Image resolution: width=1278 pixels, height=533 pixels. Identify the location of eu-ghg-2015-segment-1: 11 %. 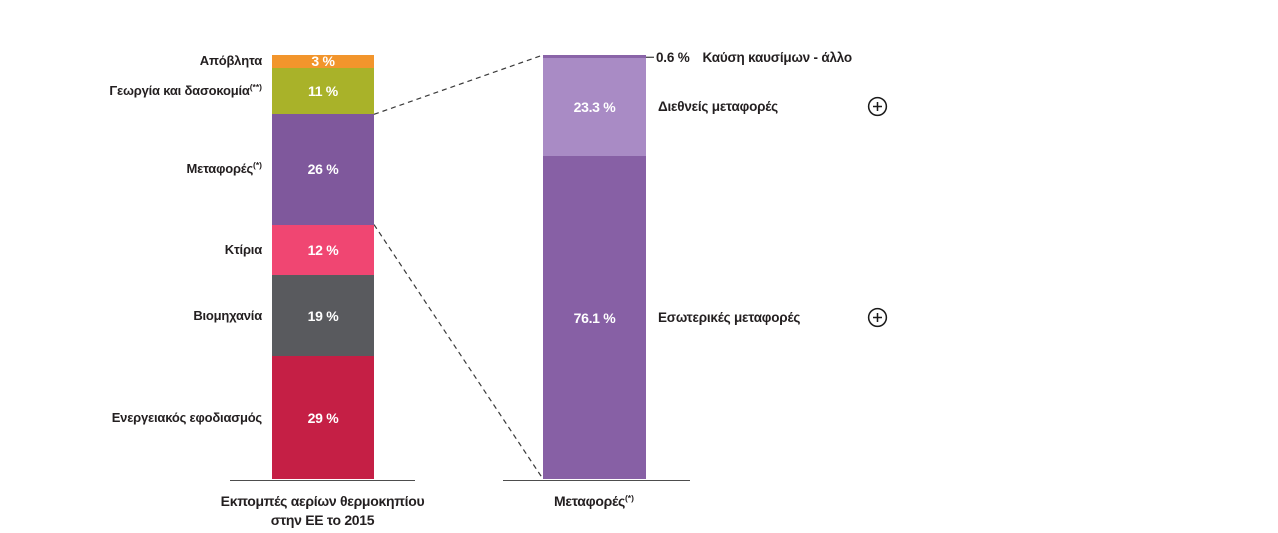
(323, 91).